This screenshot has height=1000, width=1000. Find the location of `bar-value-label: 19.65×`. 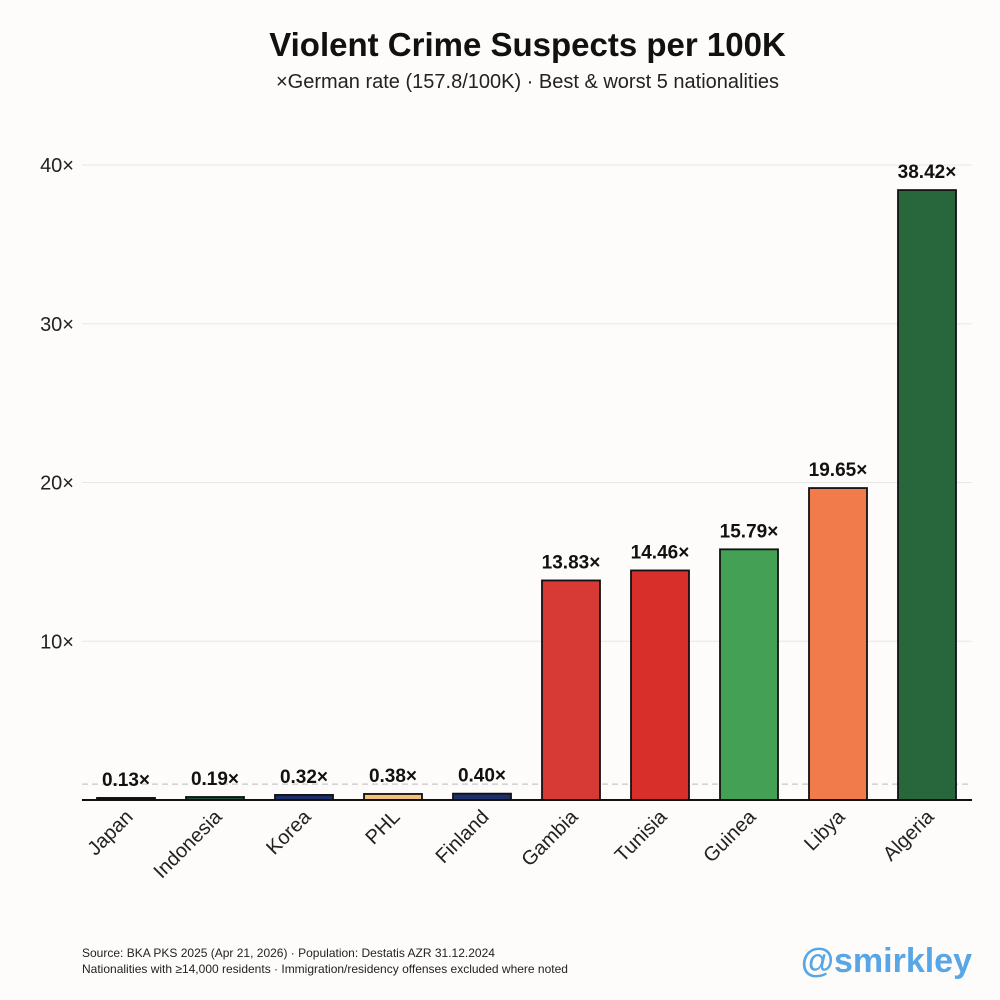

bar-value-label: 19.65× is located at coordinates (838, 470).